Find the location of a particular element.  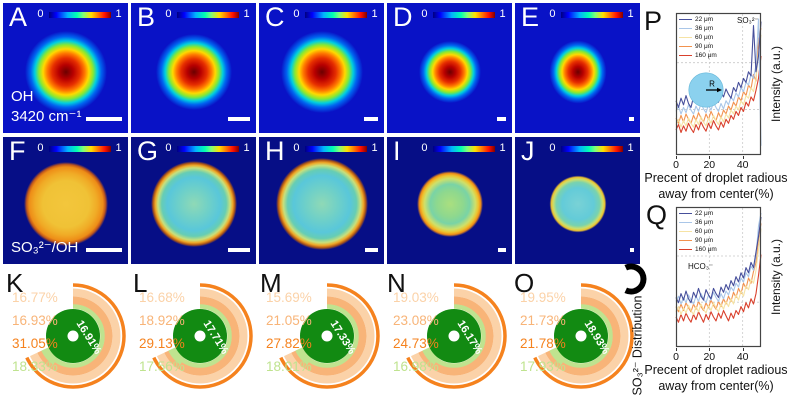

legend-item: 160 μm is located at coordinates (698, 55).